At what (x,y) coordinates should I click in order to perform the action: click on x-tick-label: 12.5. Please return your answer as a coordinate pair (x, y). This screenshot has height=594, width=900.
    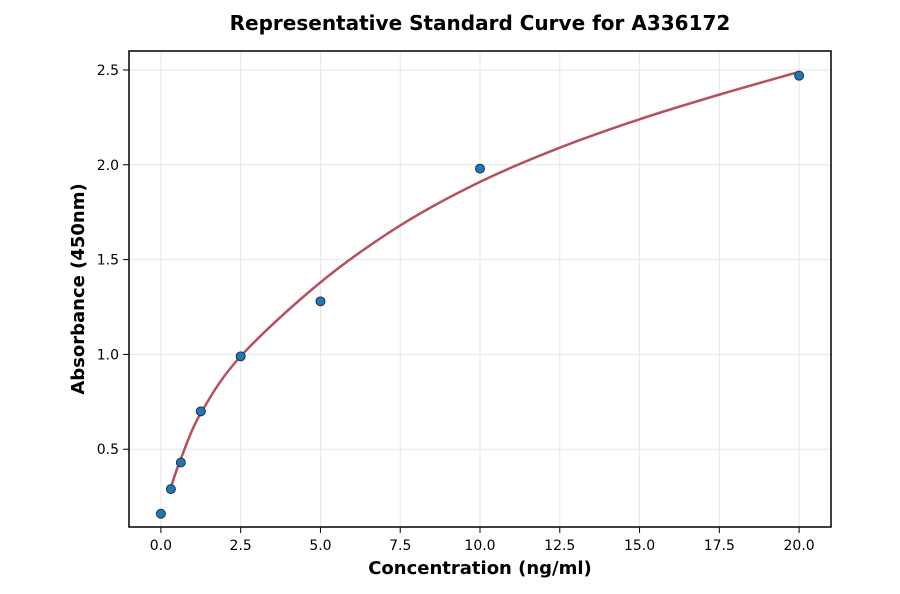
    Looking at the image, I should click on (559, 546).